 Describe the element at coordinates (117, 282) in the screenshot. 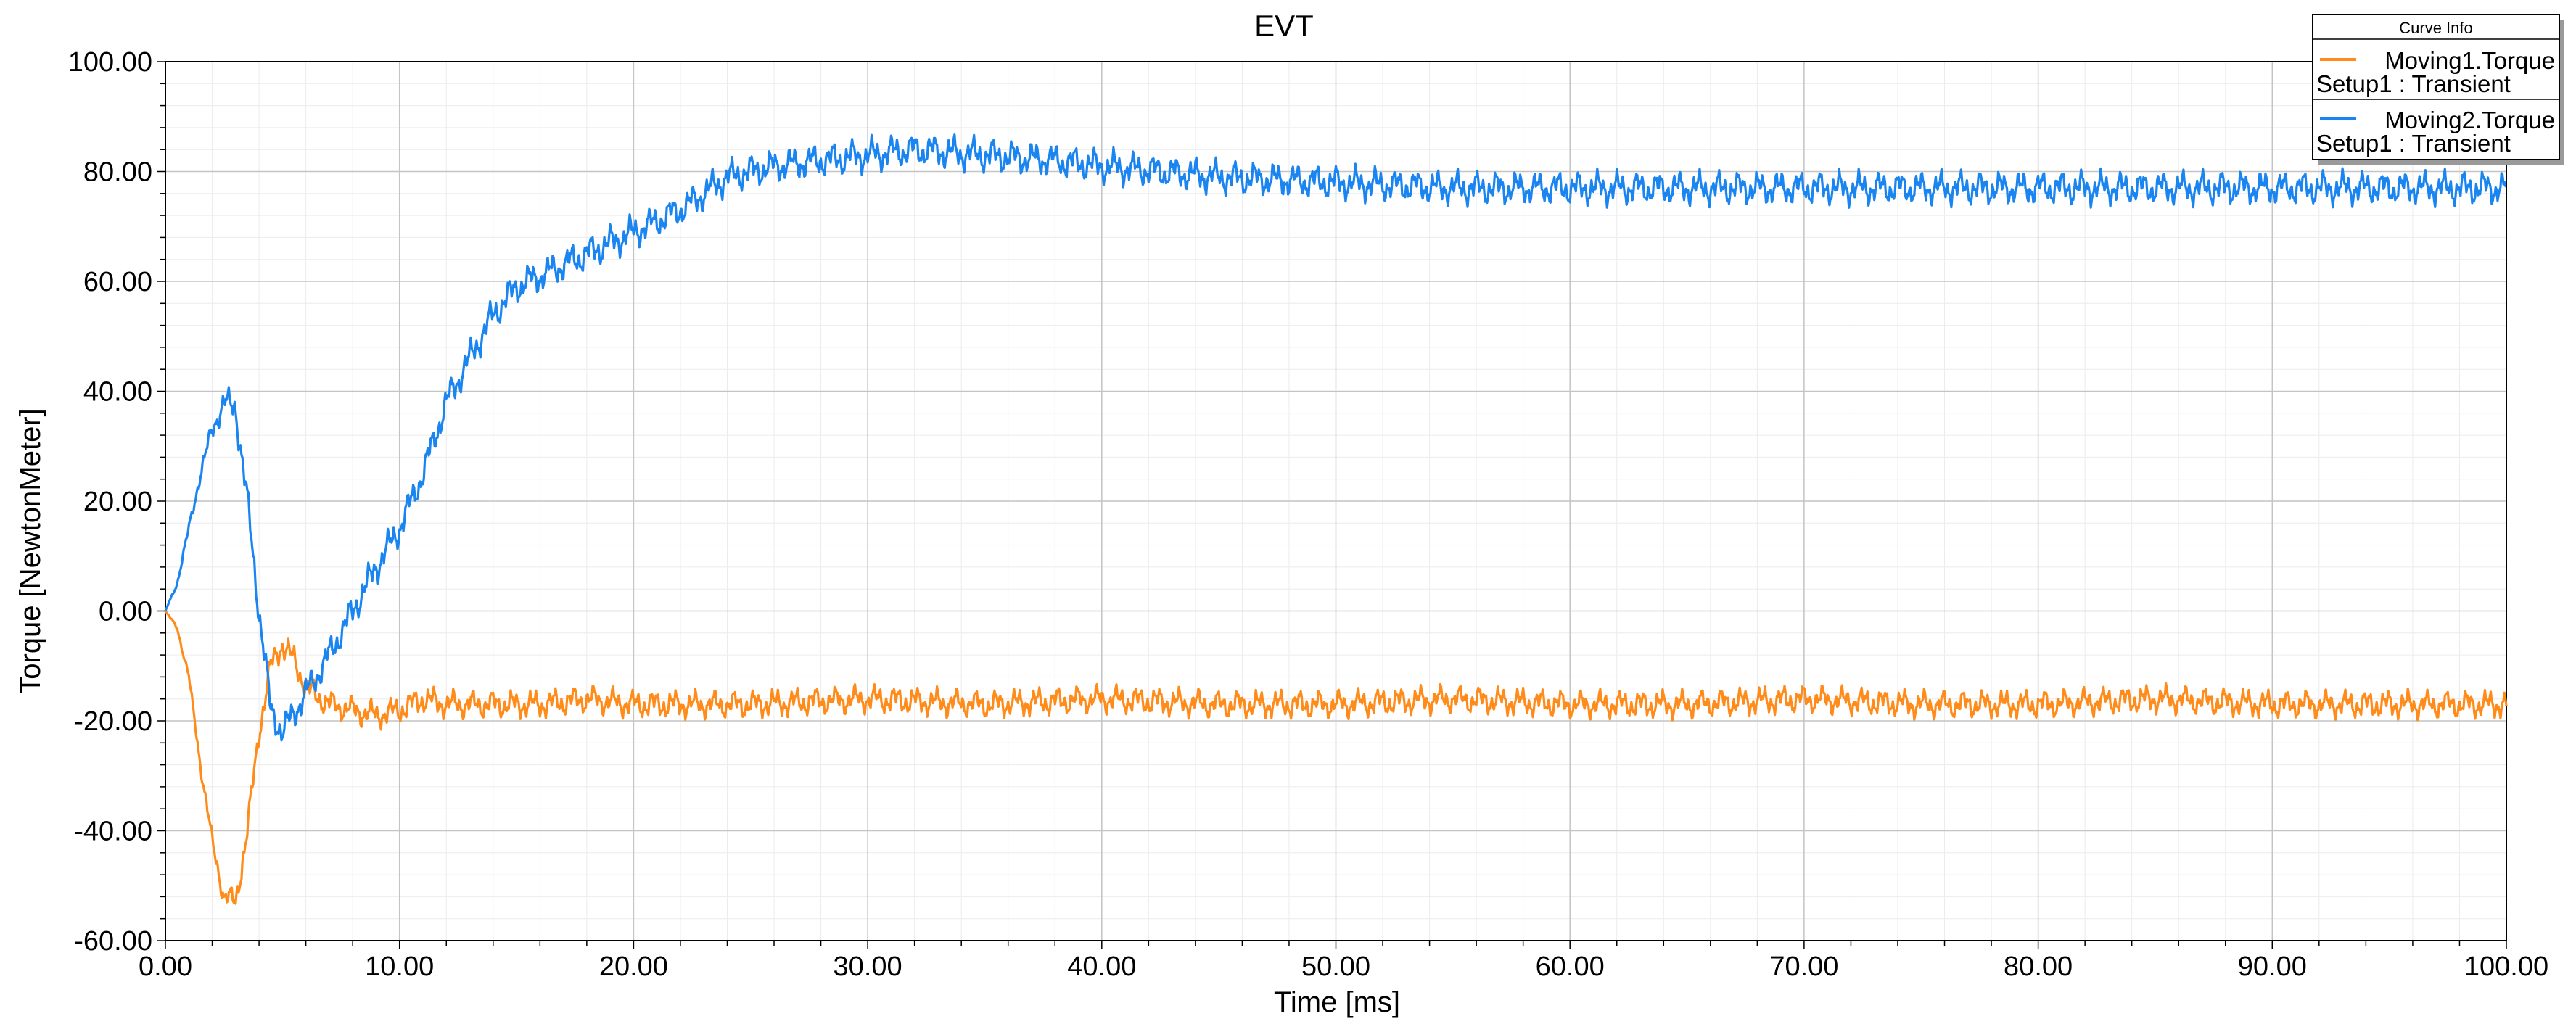

I see `y-tick-label: 60.00` at that location.